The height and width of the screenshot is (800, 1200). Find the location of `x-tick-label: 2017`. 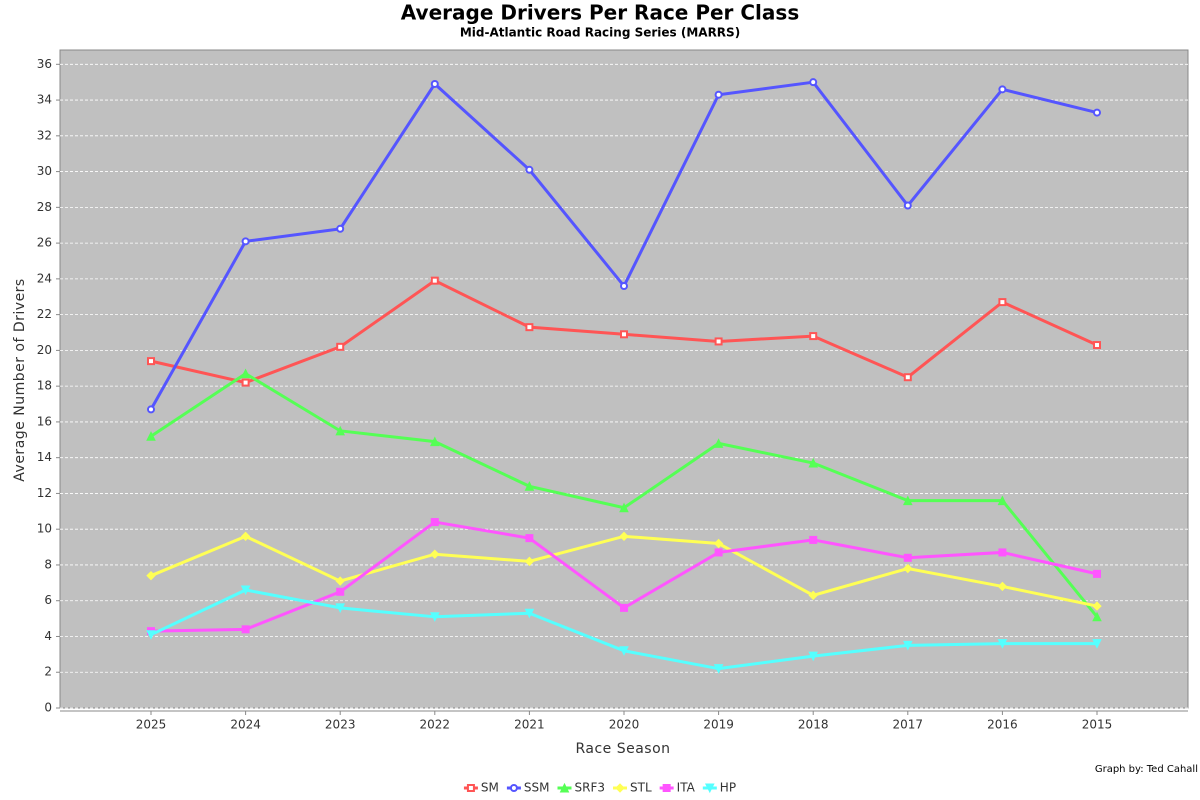

x-tick-label: 2017 is located at coordinates (908, 725).